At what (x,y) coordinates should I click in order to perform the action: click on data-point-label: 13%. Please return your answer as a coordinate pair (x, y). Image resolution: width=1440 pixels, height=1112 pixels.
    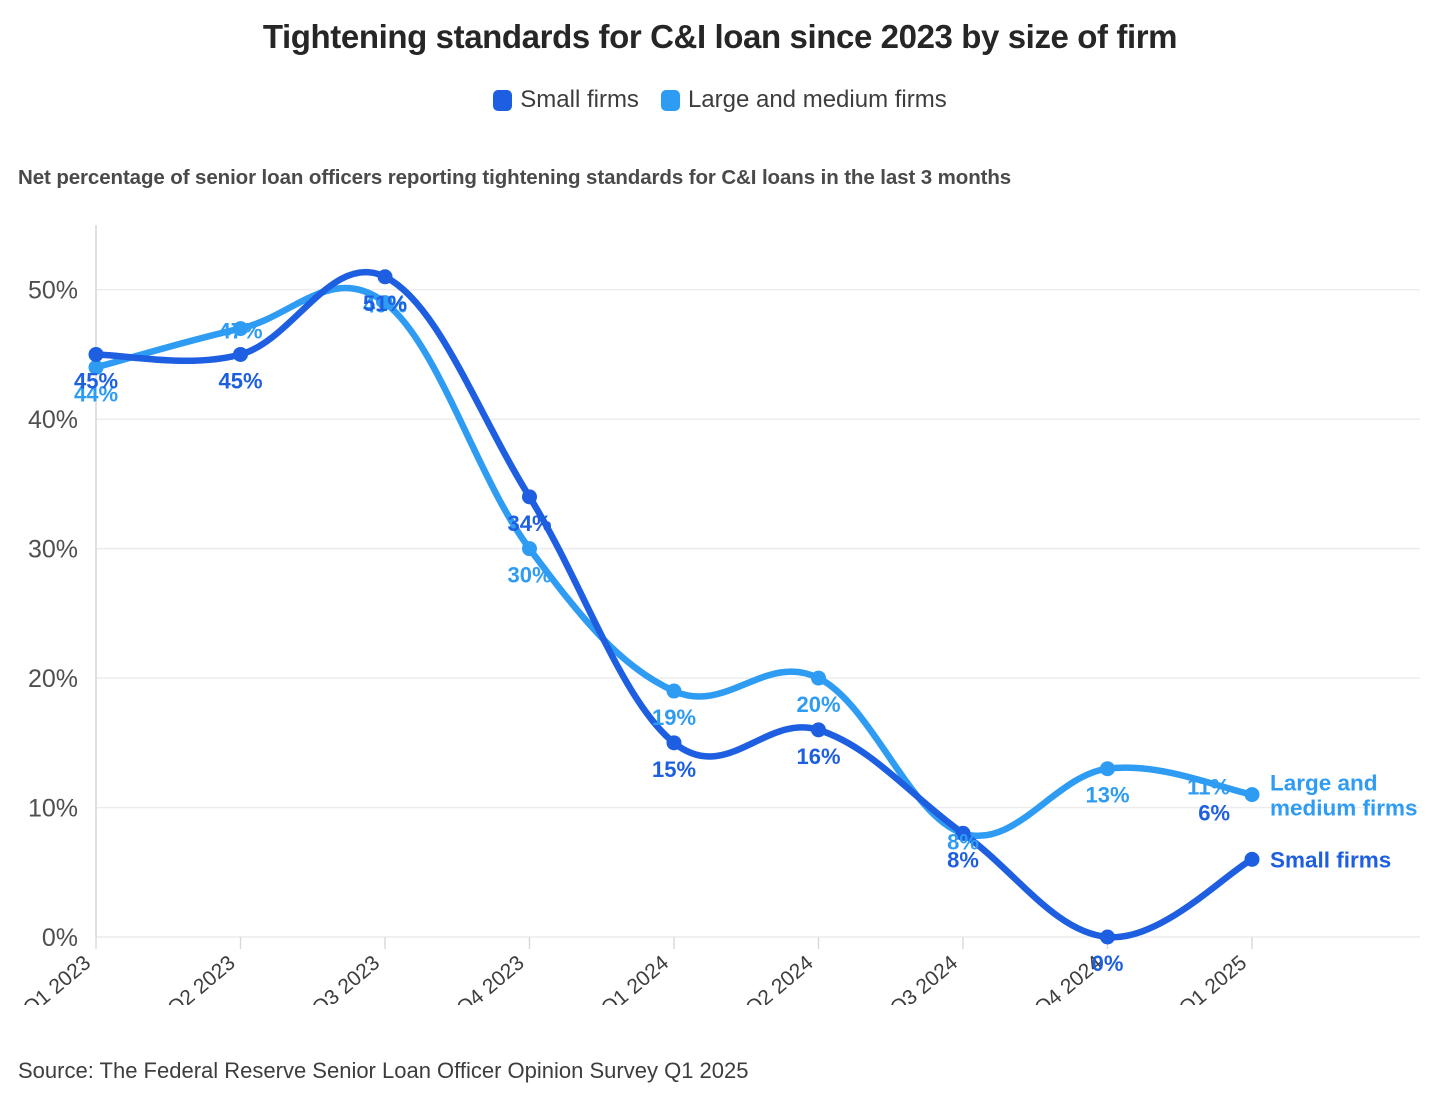
    Looking at the image, I should click on (1107, 795).